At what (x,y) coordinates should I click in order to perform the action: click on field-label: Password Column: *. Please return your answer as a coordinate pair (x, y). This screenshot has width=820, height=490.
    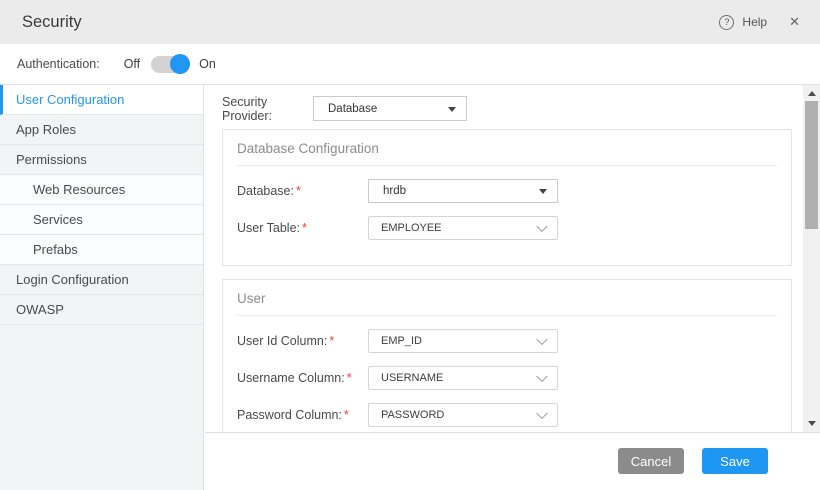
    Looking at the image, I should click on (293, 415).